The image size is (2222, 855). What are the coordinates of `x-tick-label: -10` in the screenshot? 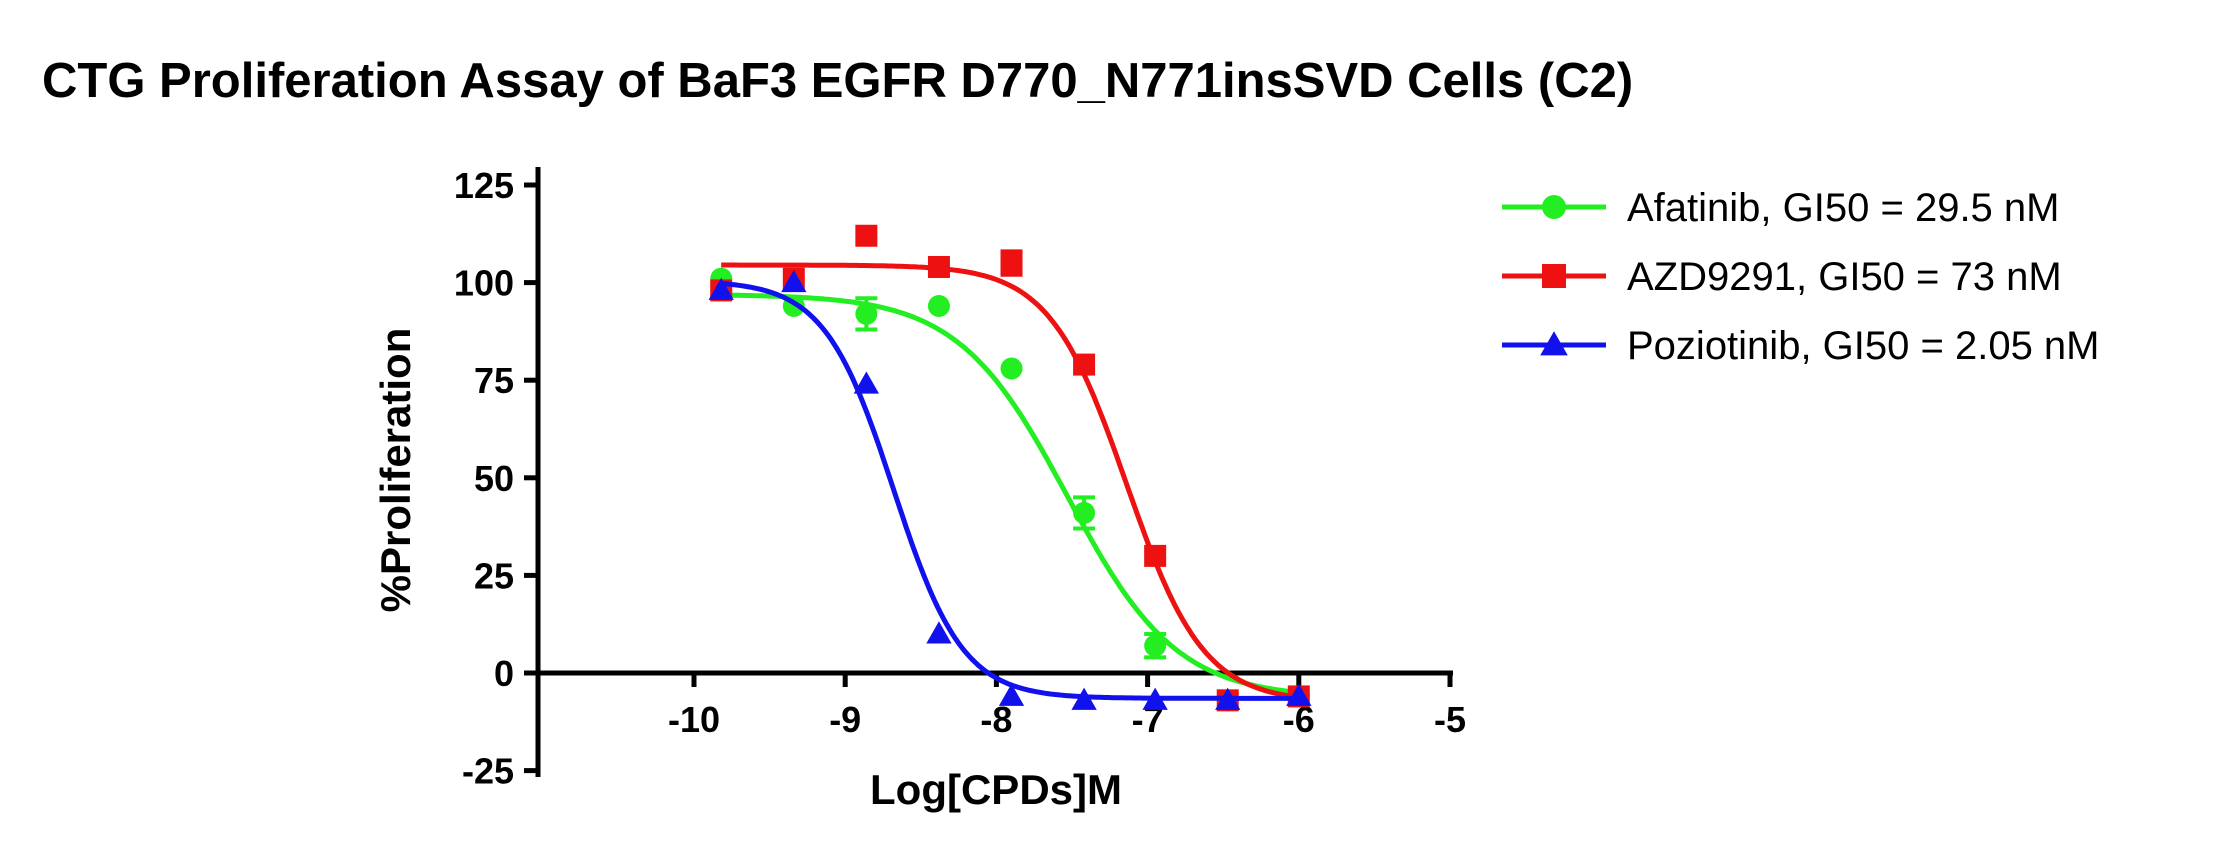 It's located at (694, 719).